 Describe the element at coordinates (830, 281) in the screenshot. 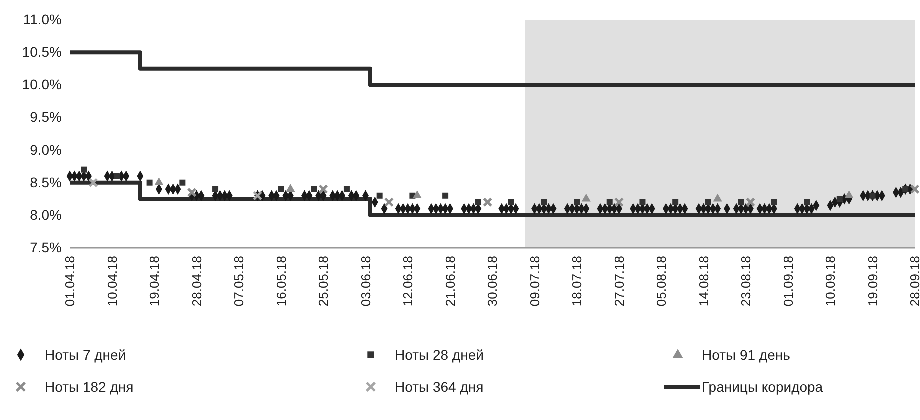

I see `x-tick-label: 10.09.18` at that location.